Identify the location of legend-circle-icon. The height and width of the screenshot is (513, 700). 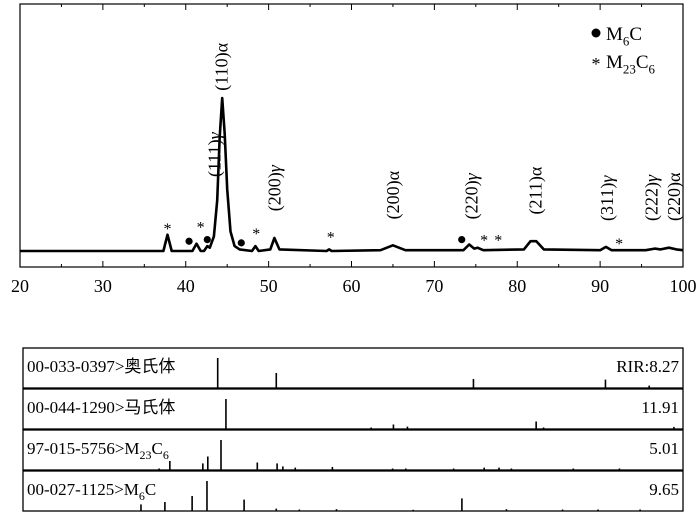
(596, 33).